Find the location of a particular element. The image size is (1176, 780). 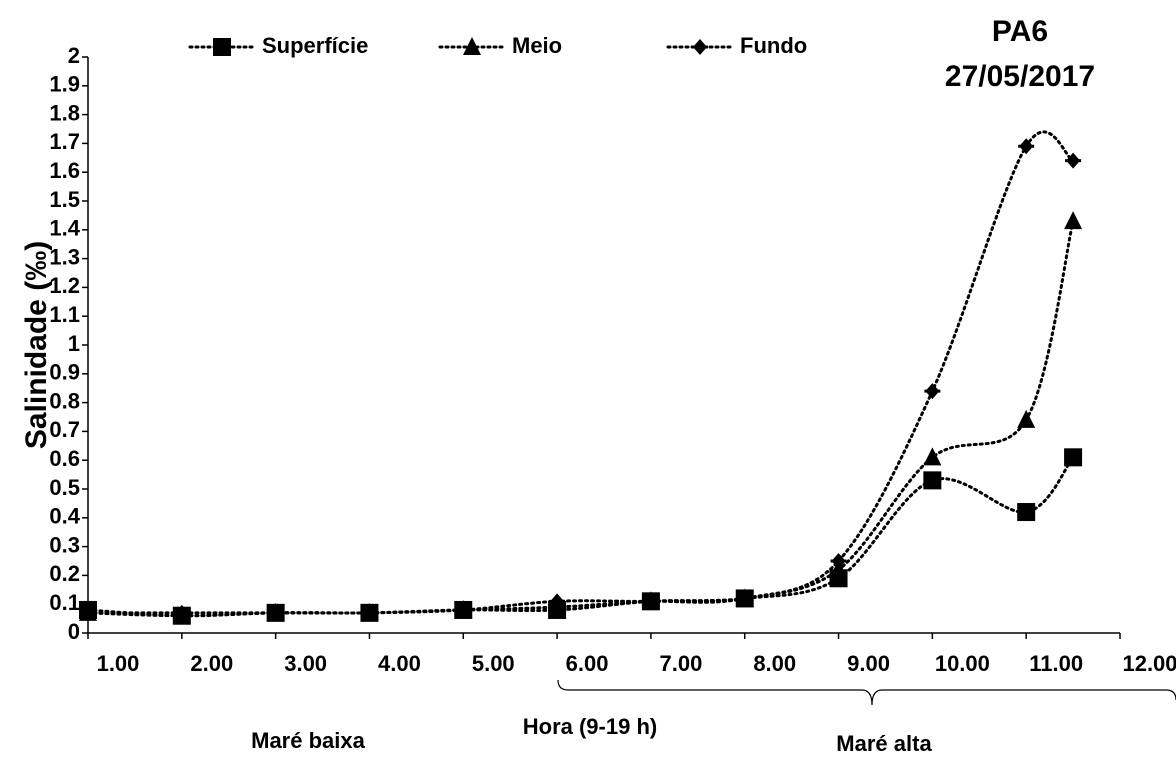

x-tick-label: 7.00 is located at coordinates (680, 663).